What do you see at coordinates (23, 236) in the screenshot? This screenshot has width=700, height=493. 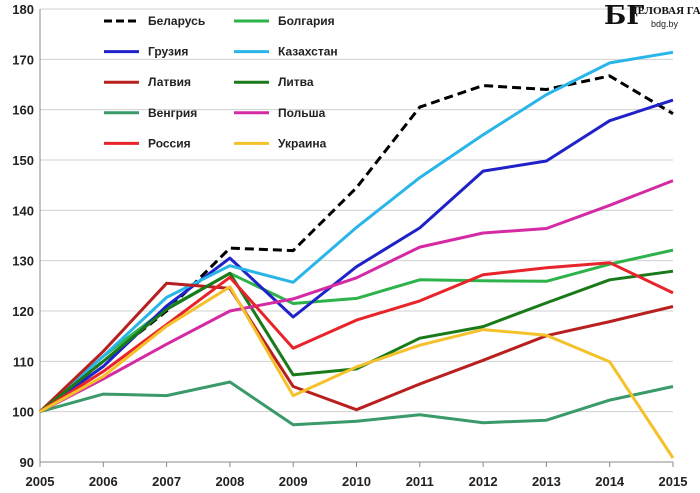 I see `y-tick-labels: 90 100 110 120 130 140 150 160 170 180` at bounding box center [23, 236].